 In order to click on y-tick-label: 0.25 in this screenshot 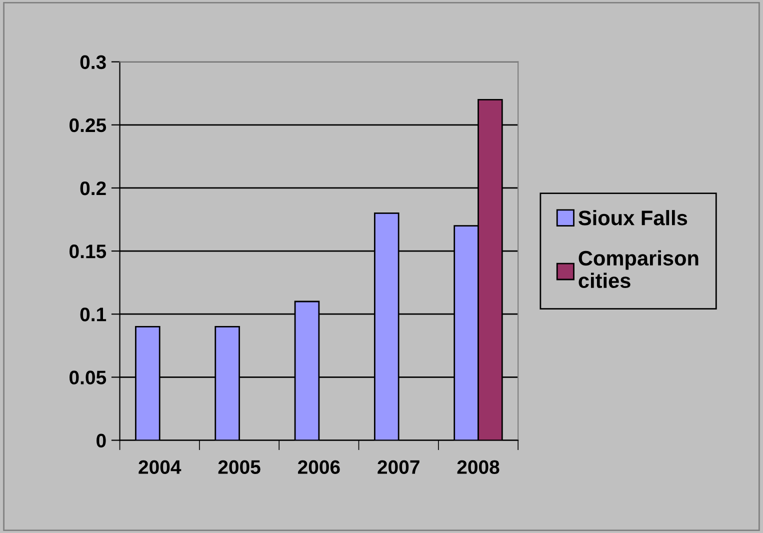, I will do `click(88, 125)`.